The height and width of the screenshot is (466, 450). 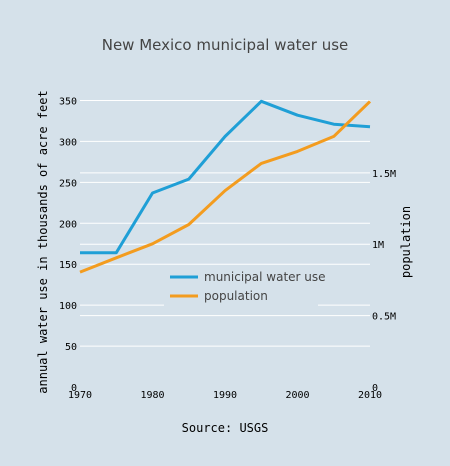 What do you see at coordinates (68, 245) in the screenshot?
I see `left-y-axis-ticks: 0 50 100 150 200 250 300 350` at bounding box center [68, 245].